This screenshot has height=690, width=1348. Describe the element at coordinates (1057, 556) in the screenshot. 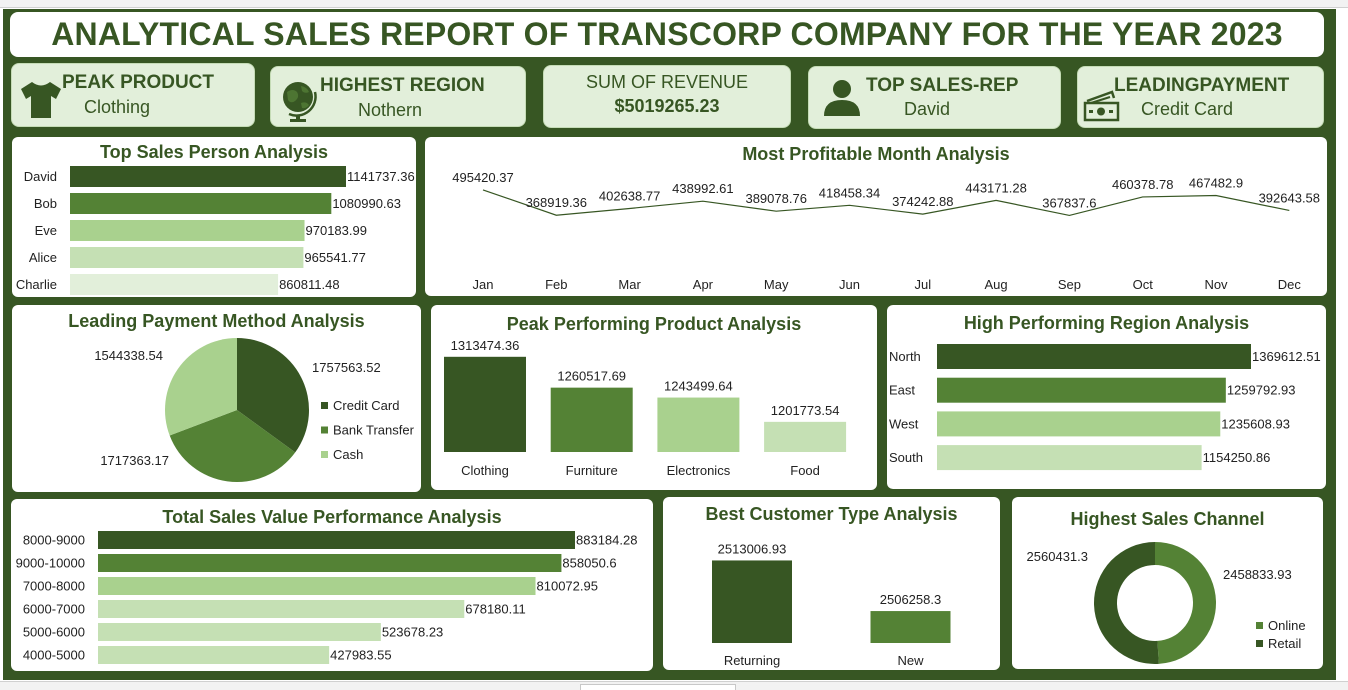

I see `data-label: 2560431.3` at that location.